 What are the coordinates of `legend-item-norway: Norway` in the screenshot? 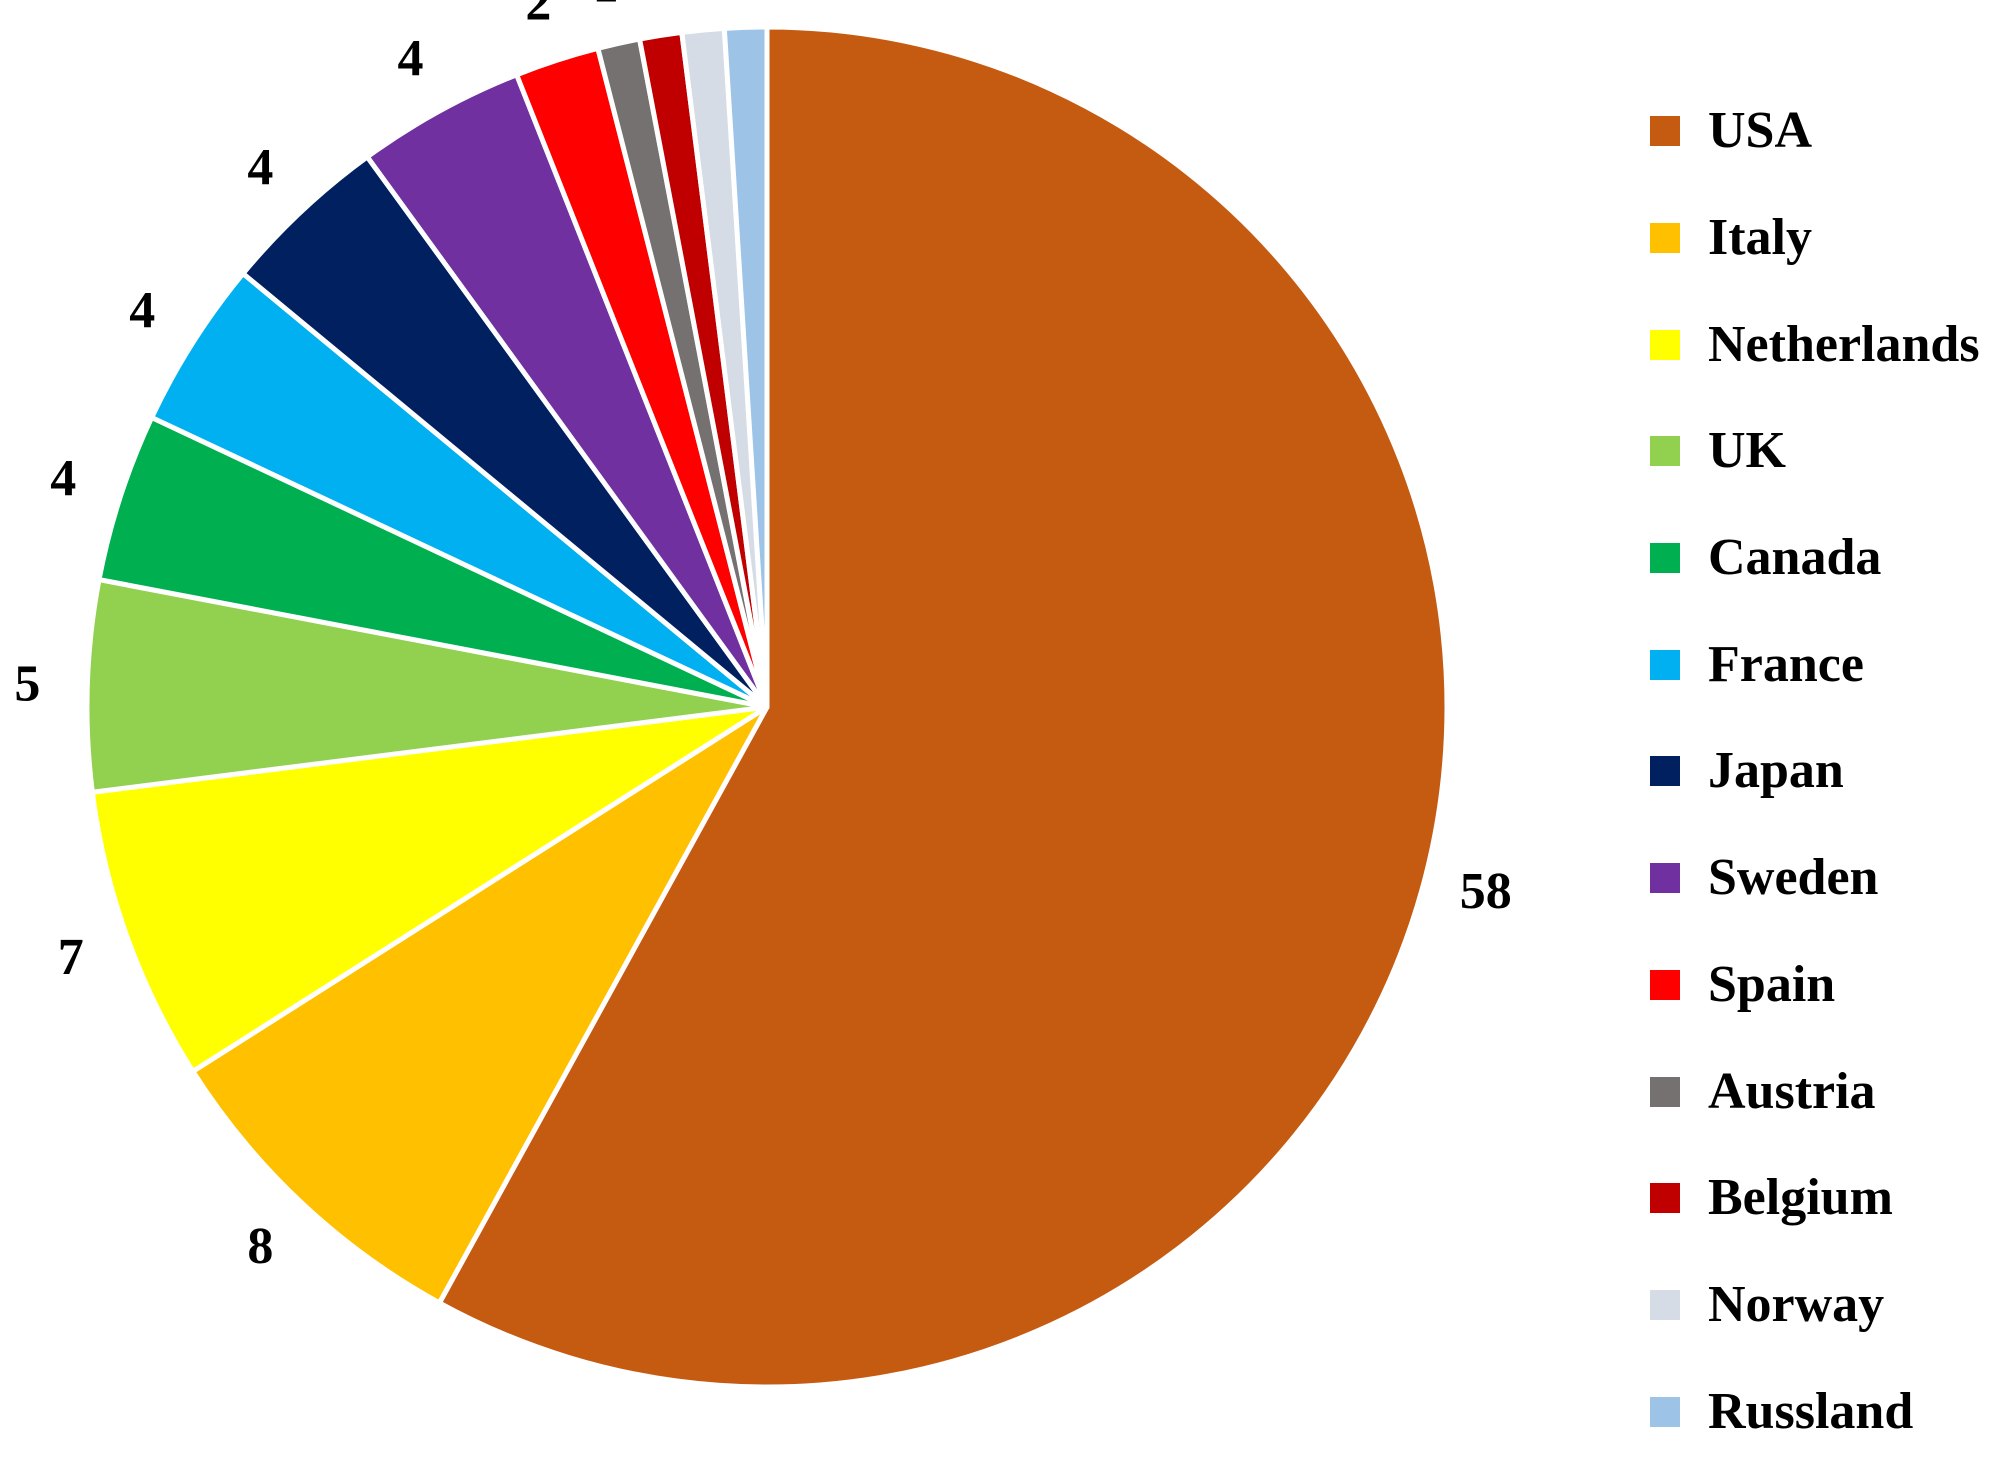 It's located at (1815, 1305).